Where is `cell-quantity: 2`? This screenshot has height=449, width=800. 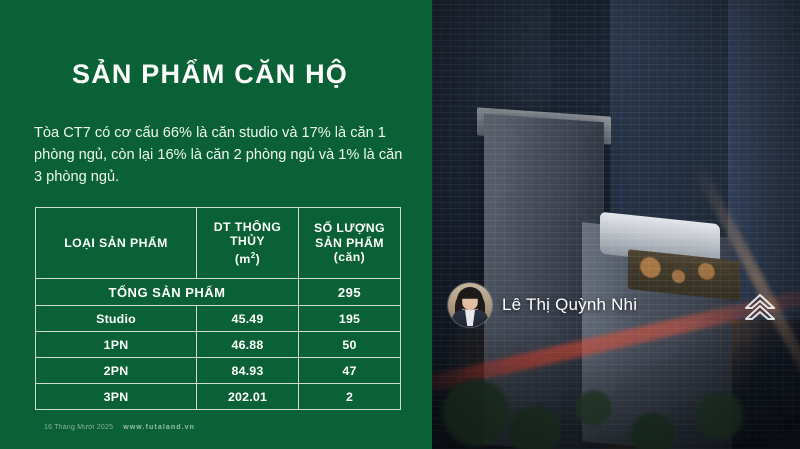
cell-quantity: 2 is located at coordinates (349, 396).